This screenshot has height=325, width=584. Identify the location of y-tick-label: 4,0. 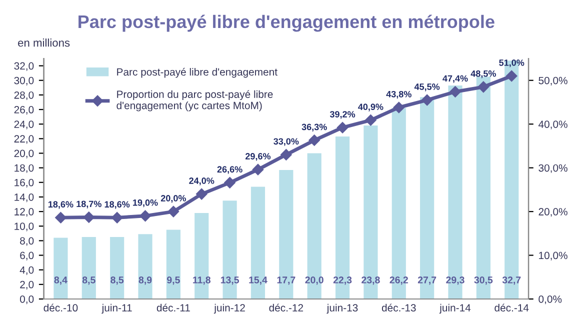
(27, 270).